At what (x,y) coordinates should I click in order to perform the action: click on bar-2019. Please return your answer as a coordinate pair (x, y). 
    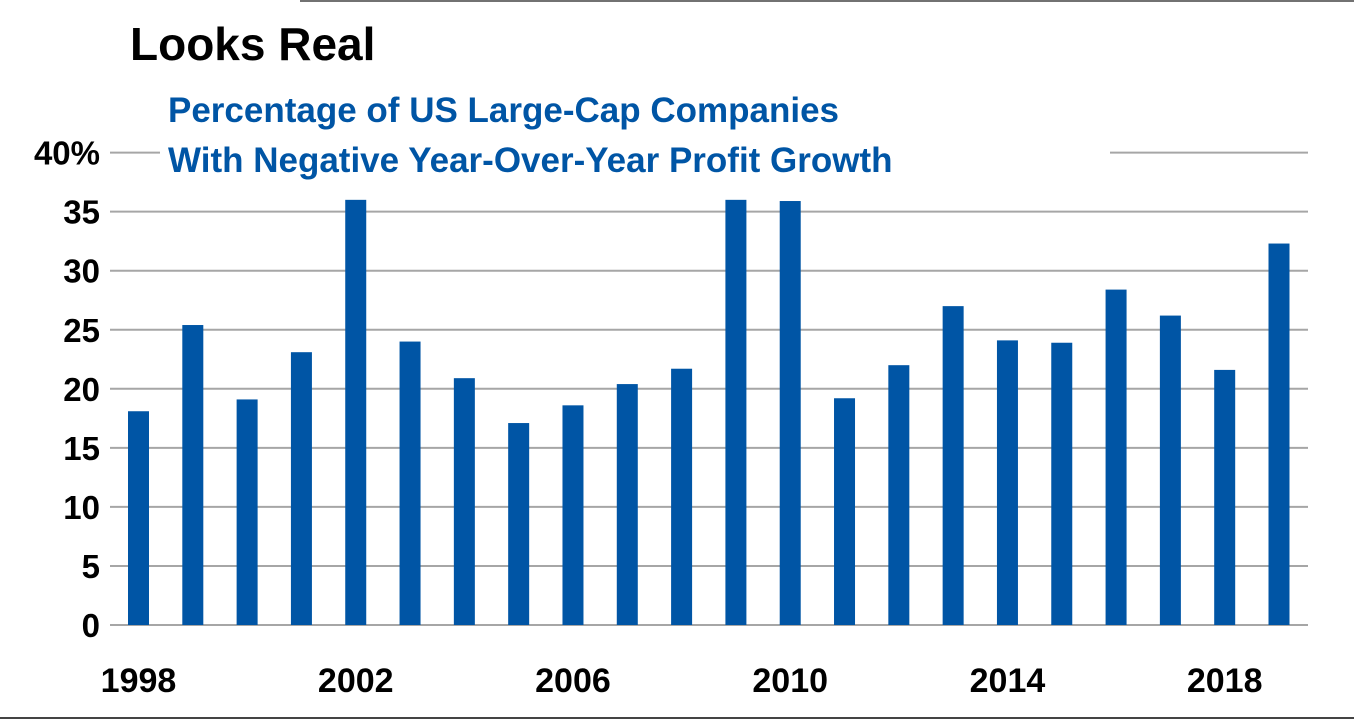
    Looking at the image, I should click on (1279, 434).